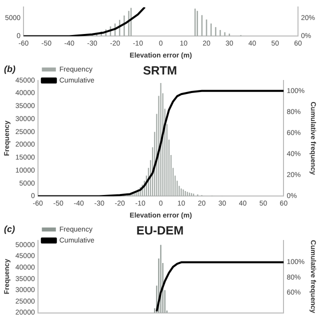  I want to click on text: (c), so click(9, 229).